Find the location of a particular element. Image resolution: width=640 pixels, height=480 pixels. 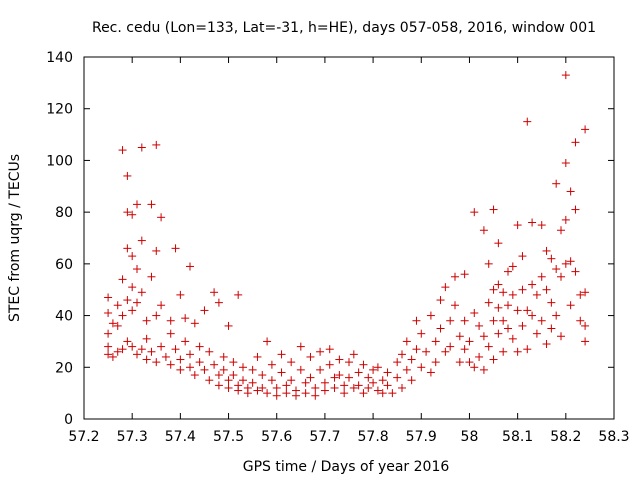

y-tick-label: 20 is located at coordinates (64, 368).